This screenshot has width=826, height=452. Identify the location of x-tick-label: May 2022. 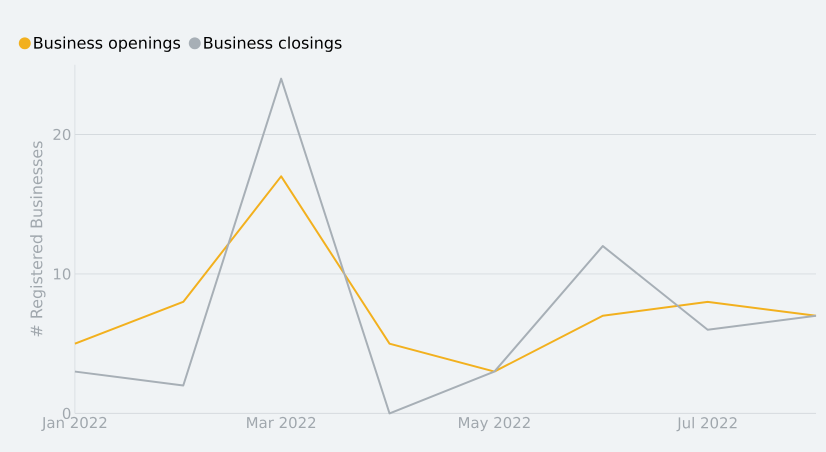
(494, 423).